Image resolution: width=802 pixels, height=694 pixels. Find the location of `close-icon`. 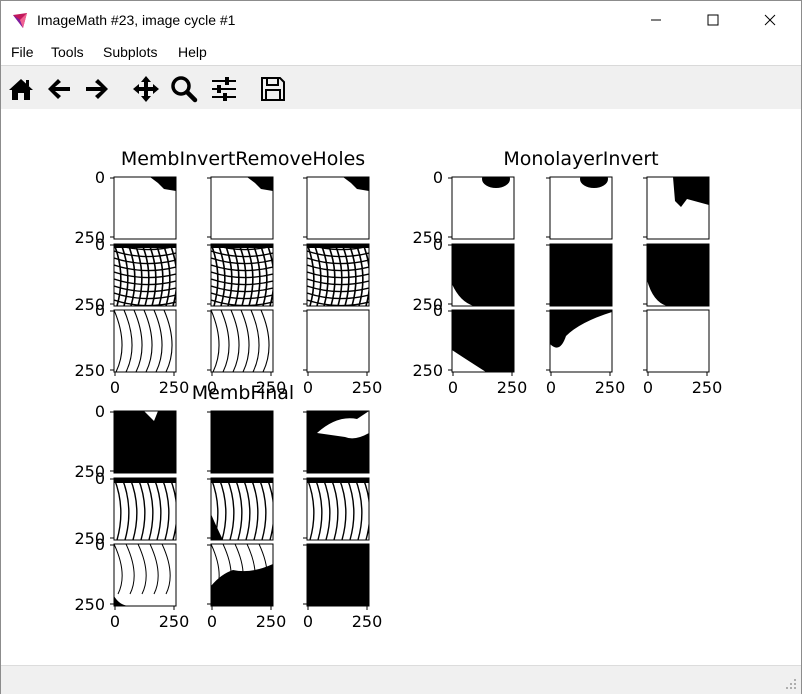

close-icon is located at coordinates (770, 20).